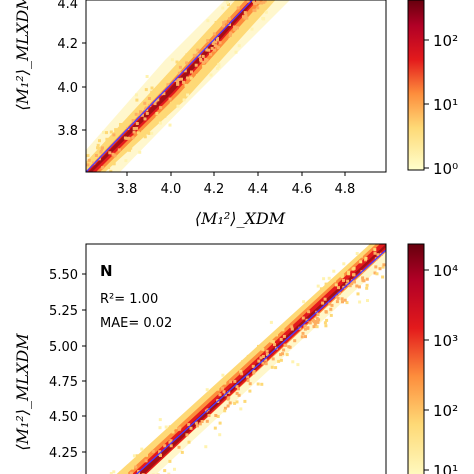 This screenshot has height=474, width=474. Describe the element at coordinates (445, 468) in the screenshot. I see `bottom-colorbar-tick-label: 10¹` at that location.